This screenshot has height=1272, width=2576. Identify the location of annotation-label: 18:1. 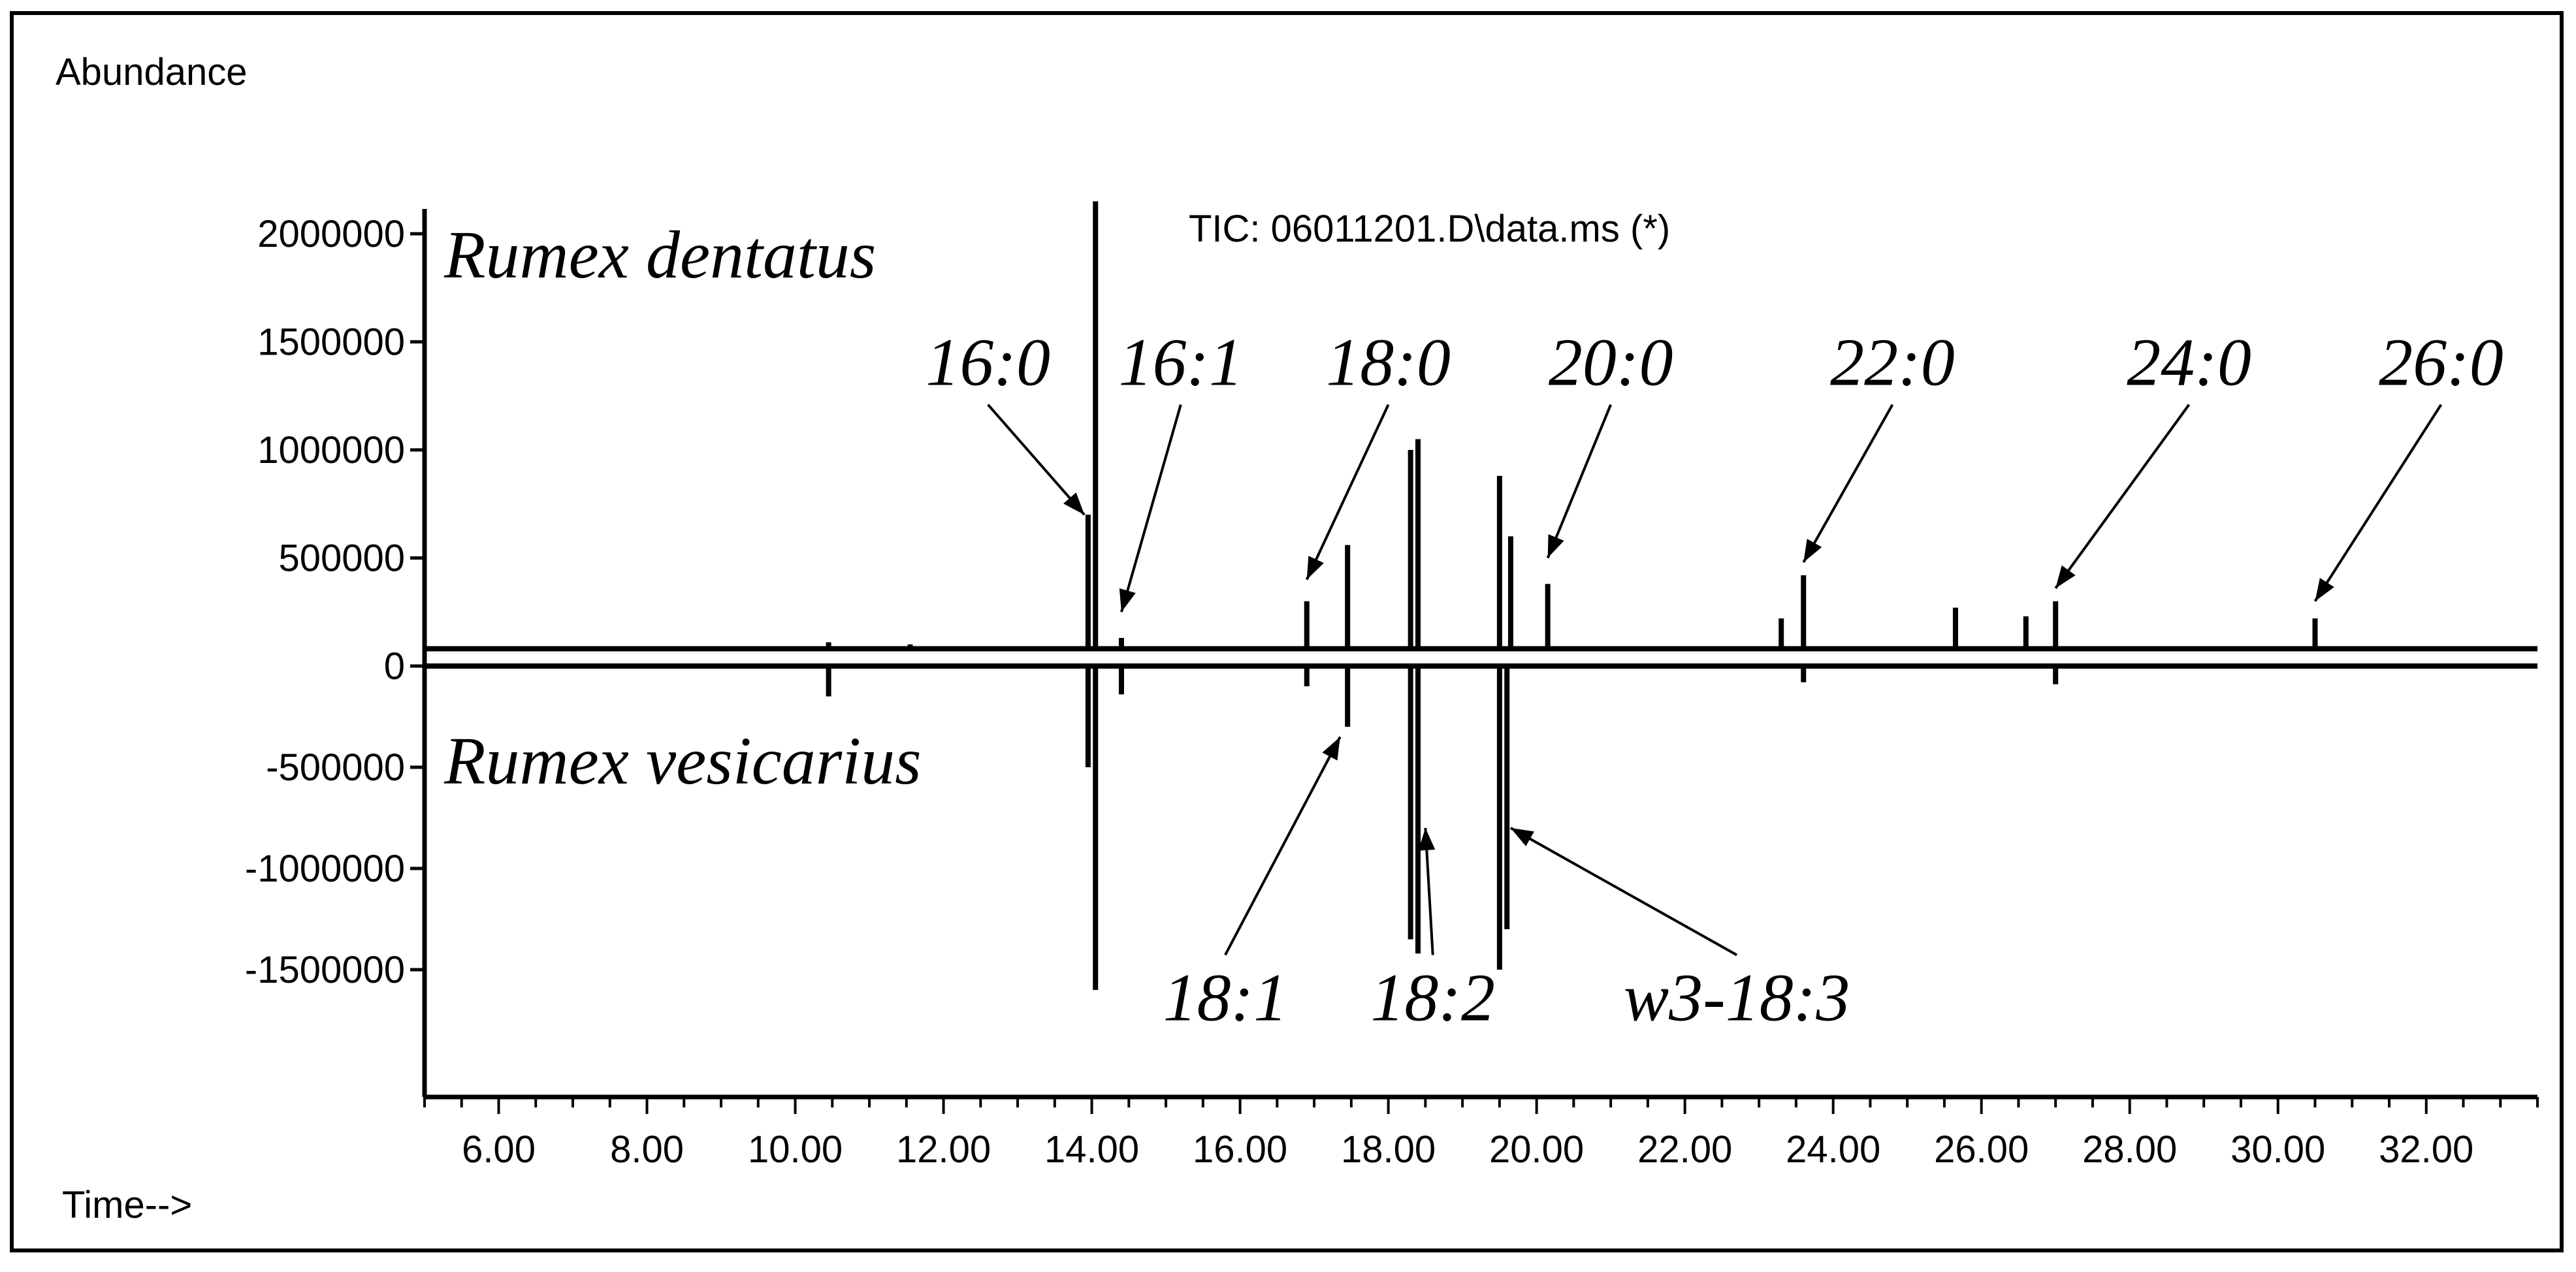
(1225, 998).